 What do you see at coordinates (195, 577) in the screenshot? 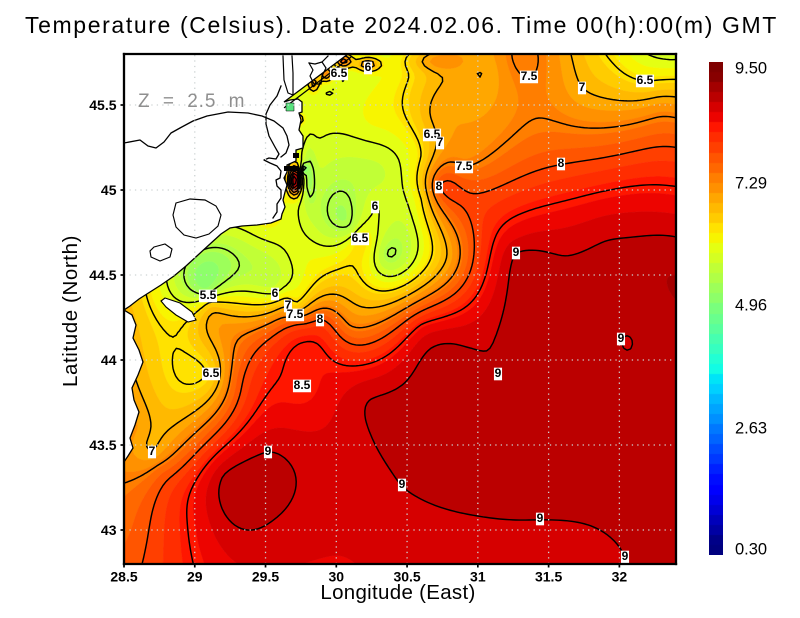
I see `svg-text: 29` at bounding box center [195, 577].